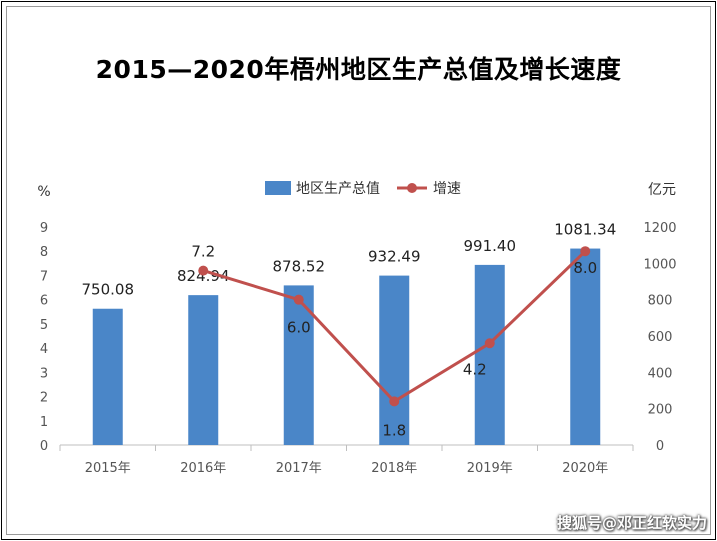  What do you see at coordinates (660, 301) in the screenshot?
I see `right-axis-tick-label: 800` at bounding box center [660, 301].